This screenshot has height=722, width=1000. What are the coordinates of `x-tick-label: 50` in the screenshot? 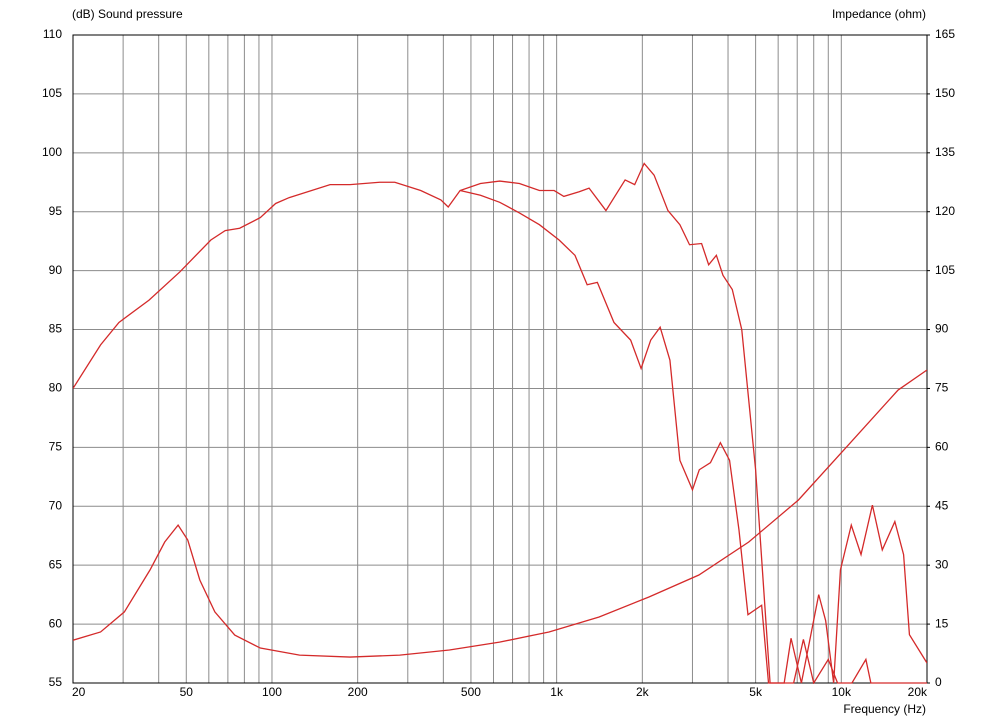 It's located at (187, 692).